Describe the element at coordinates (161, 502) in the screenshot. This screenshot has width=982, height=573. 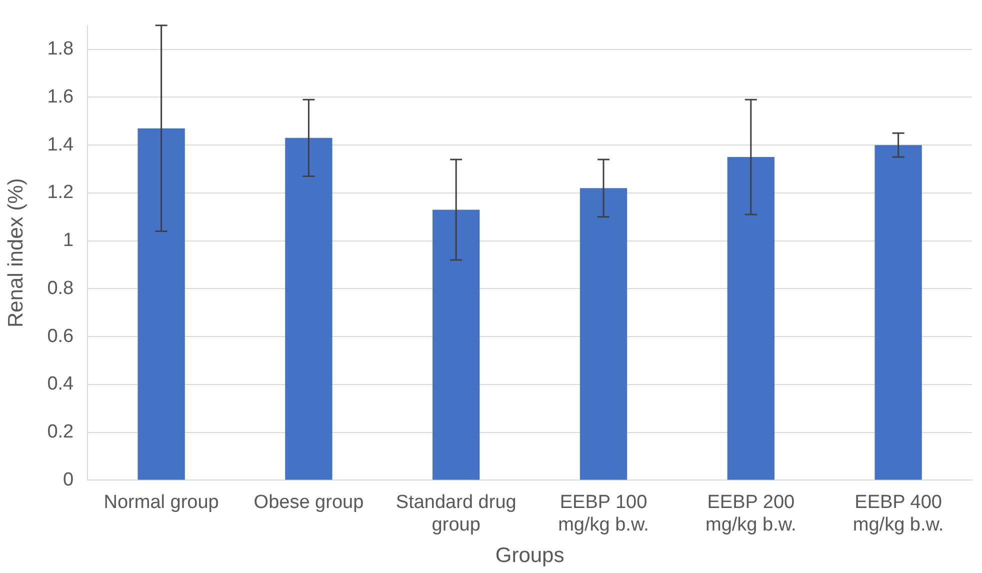
I see `x-tick-label: Normal group` at that location.